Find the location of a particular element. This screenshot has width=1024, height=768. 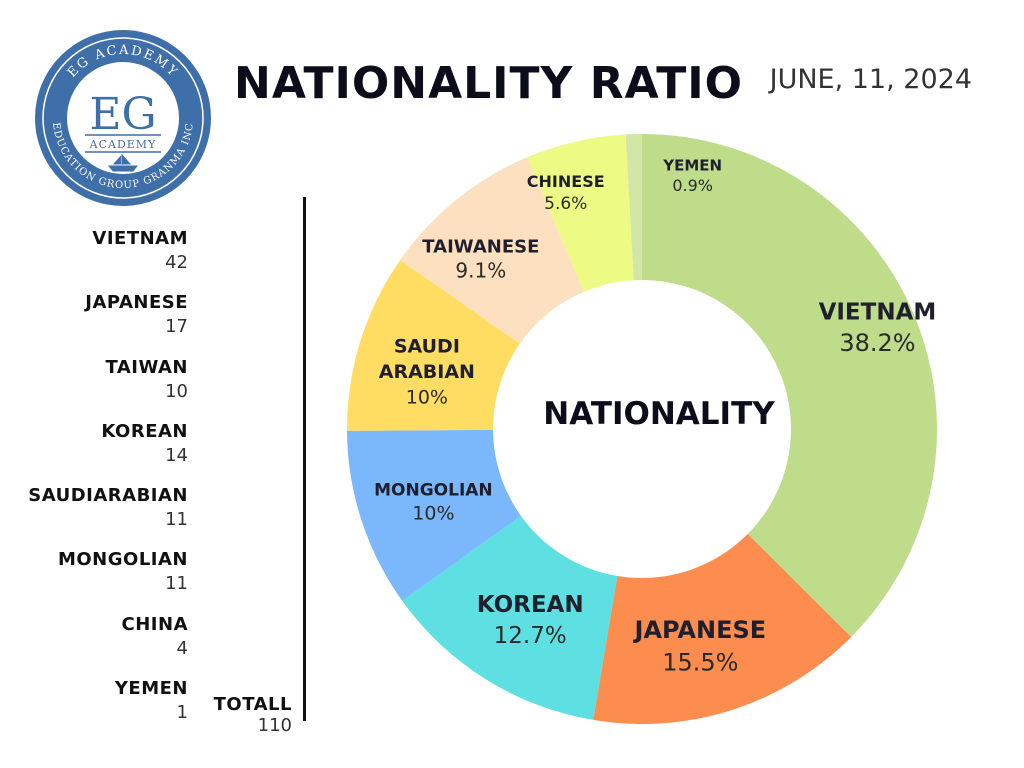

page-title: NATIONALITY RATIO is located at coordinates (489, 83).